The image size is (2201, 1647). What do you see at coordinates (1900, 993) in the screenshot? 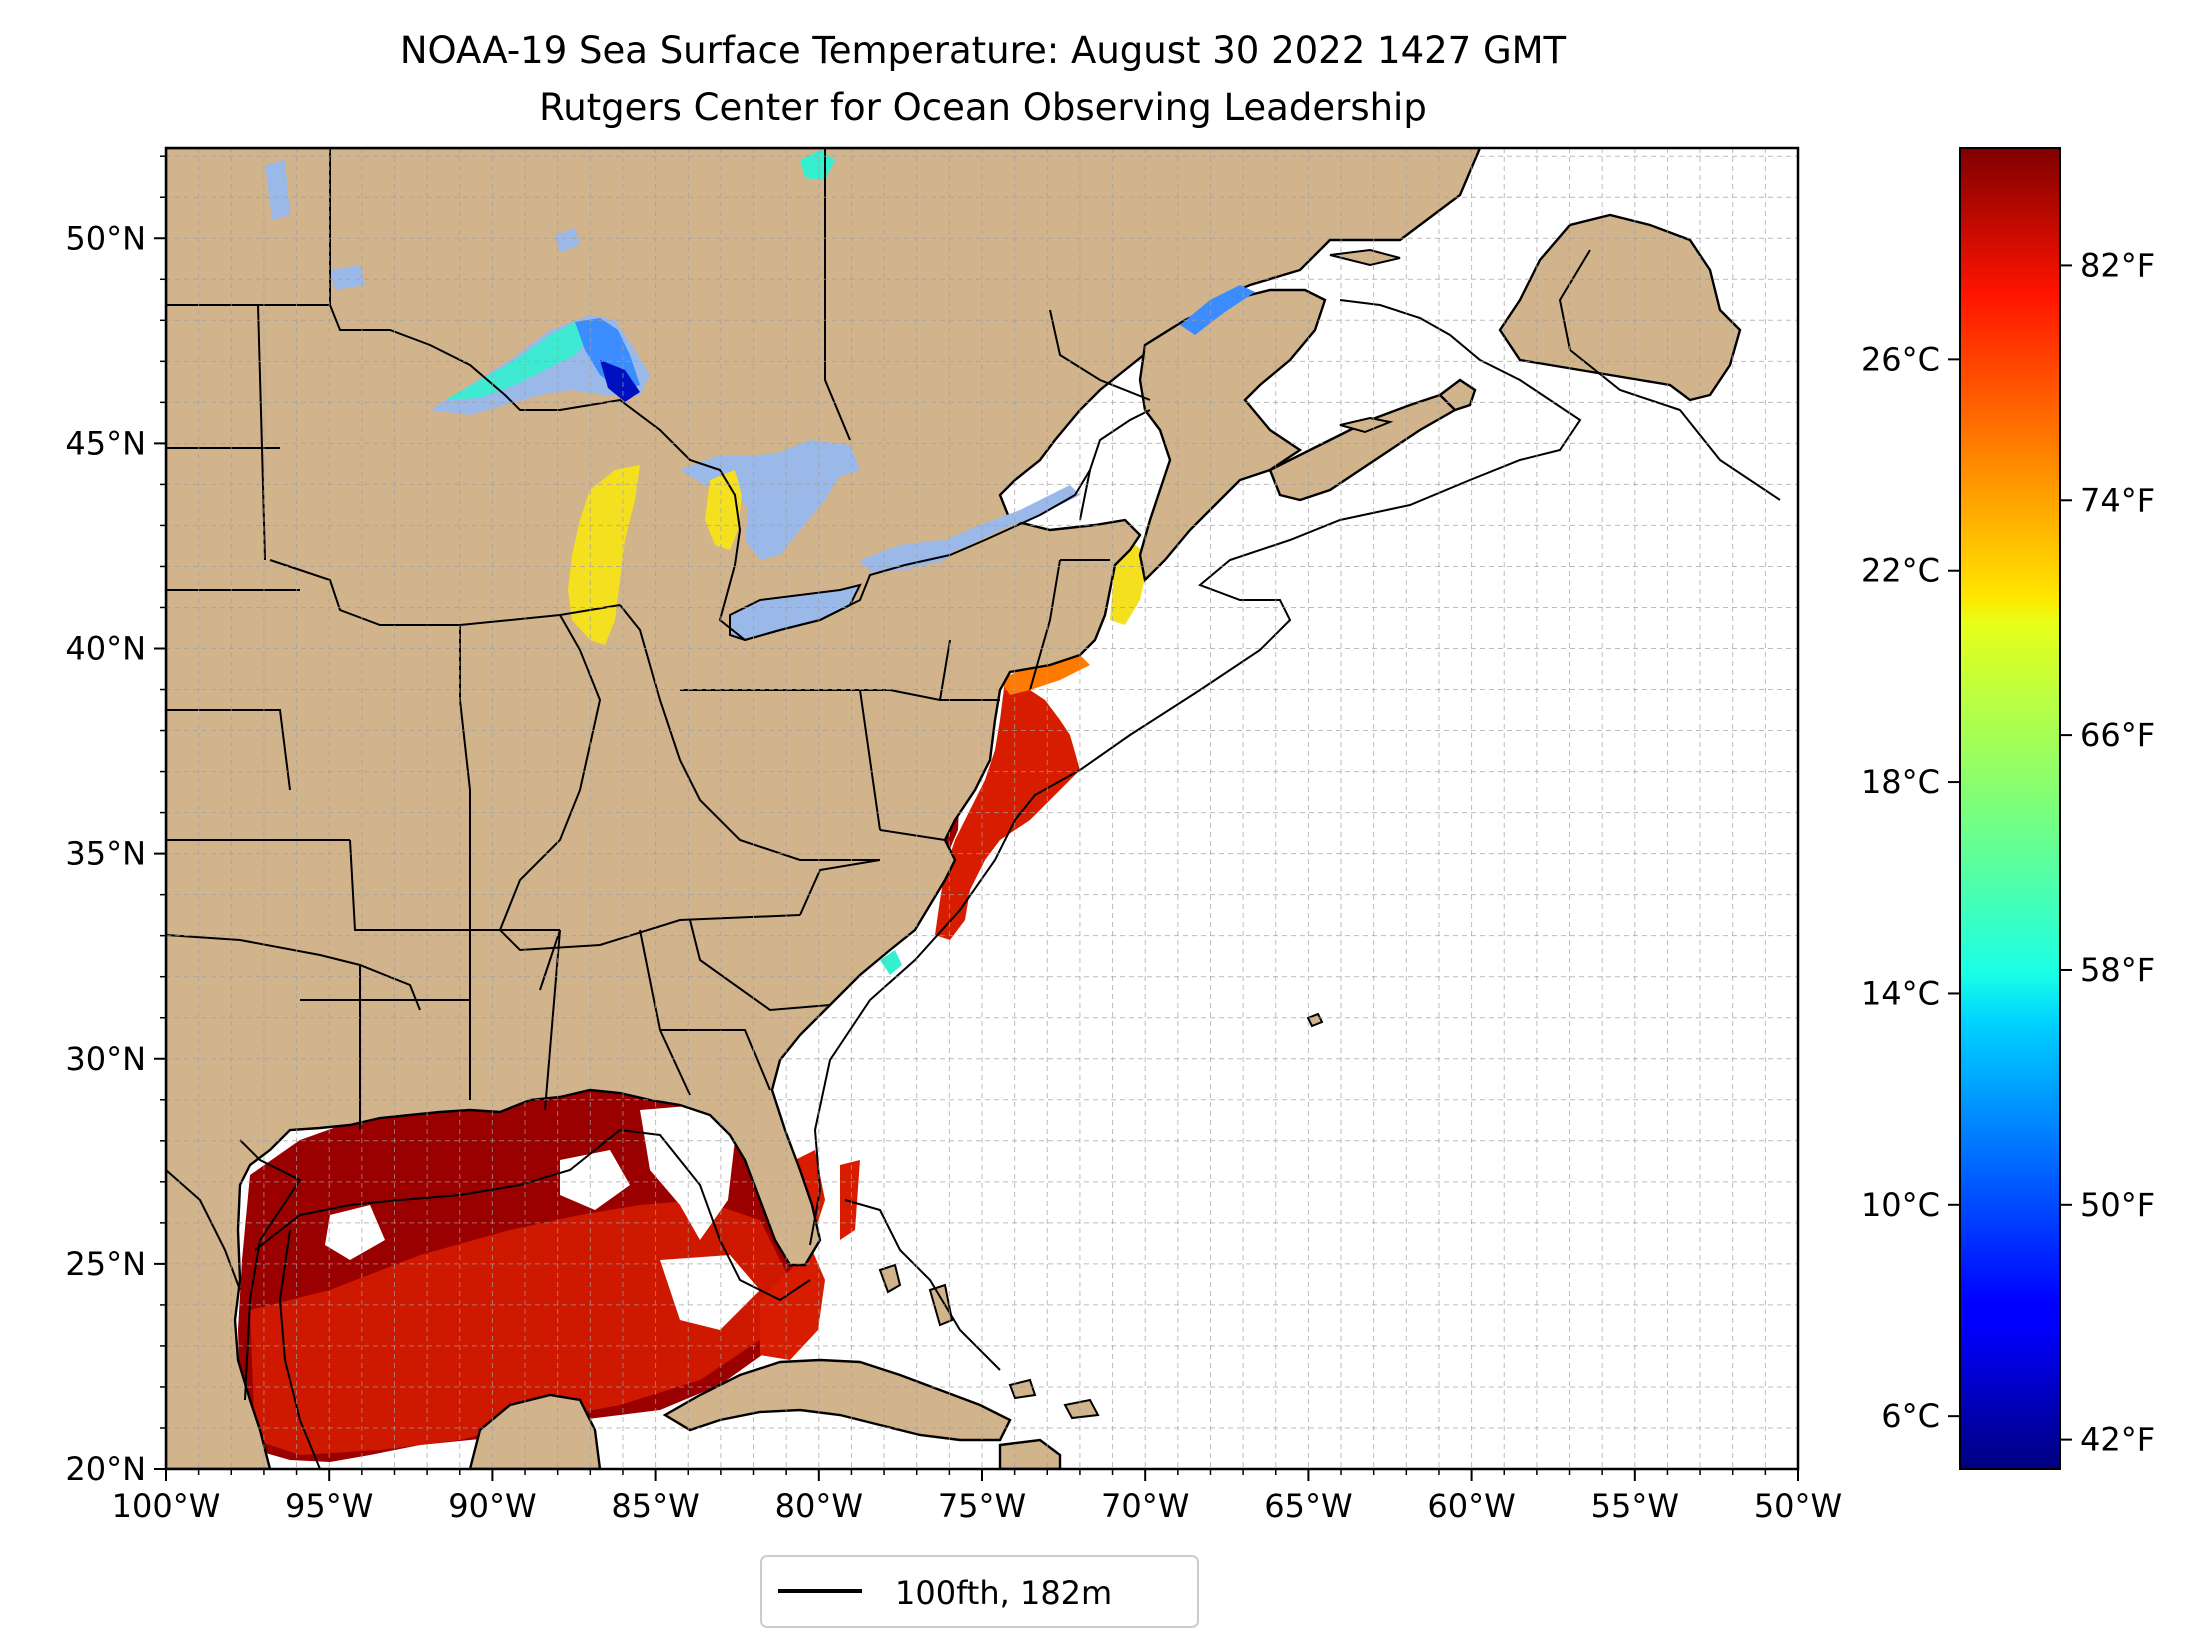
I see `celsius-tick-label: 14°C` at bounding box center [1900, 993].